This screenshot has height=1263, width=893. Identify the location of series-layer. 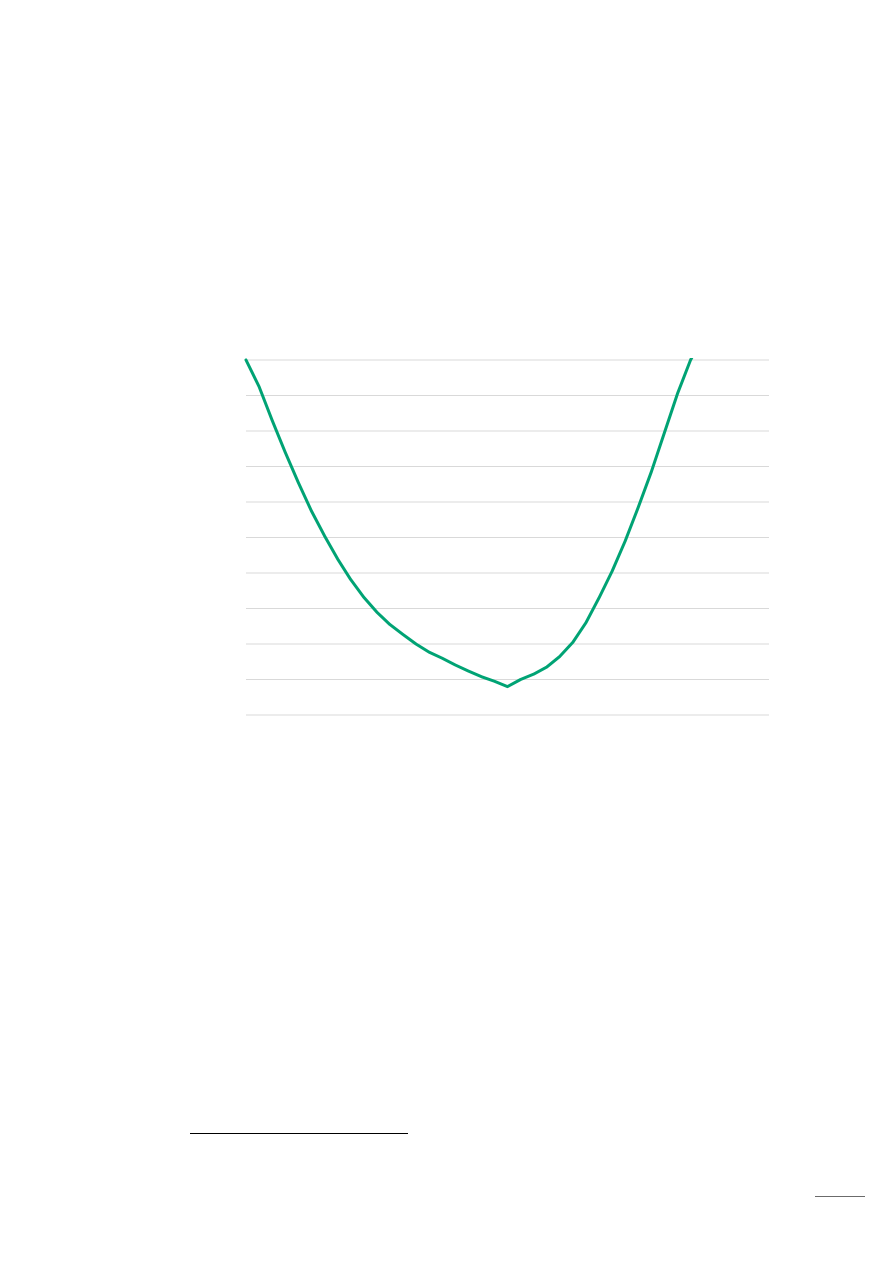
(469, 523).